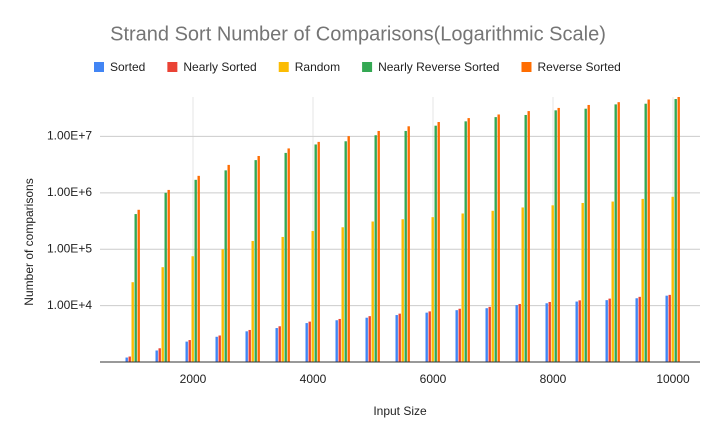  I want to click on legend-label: Sorted, so click(127, 67).